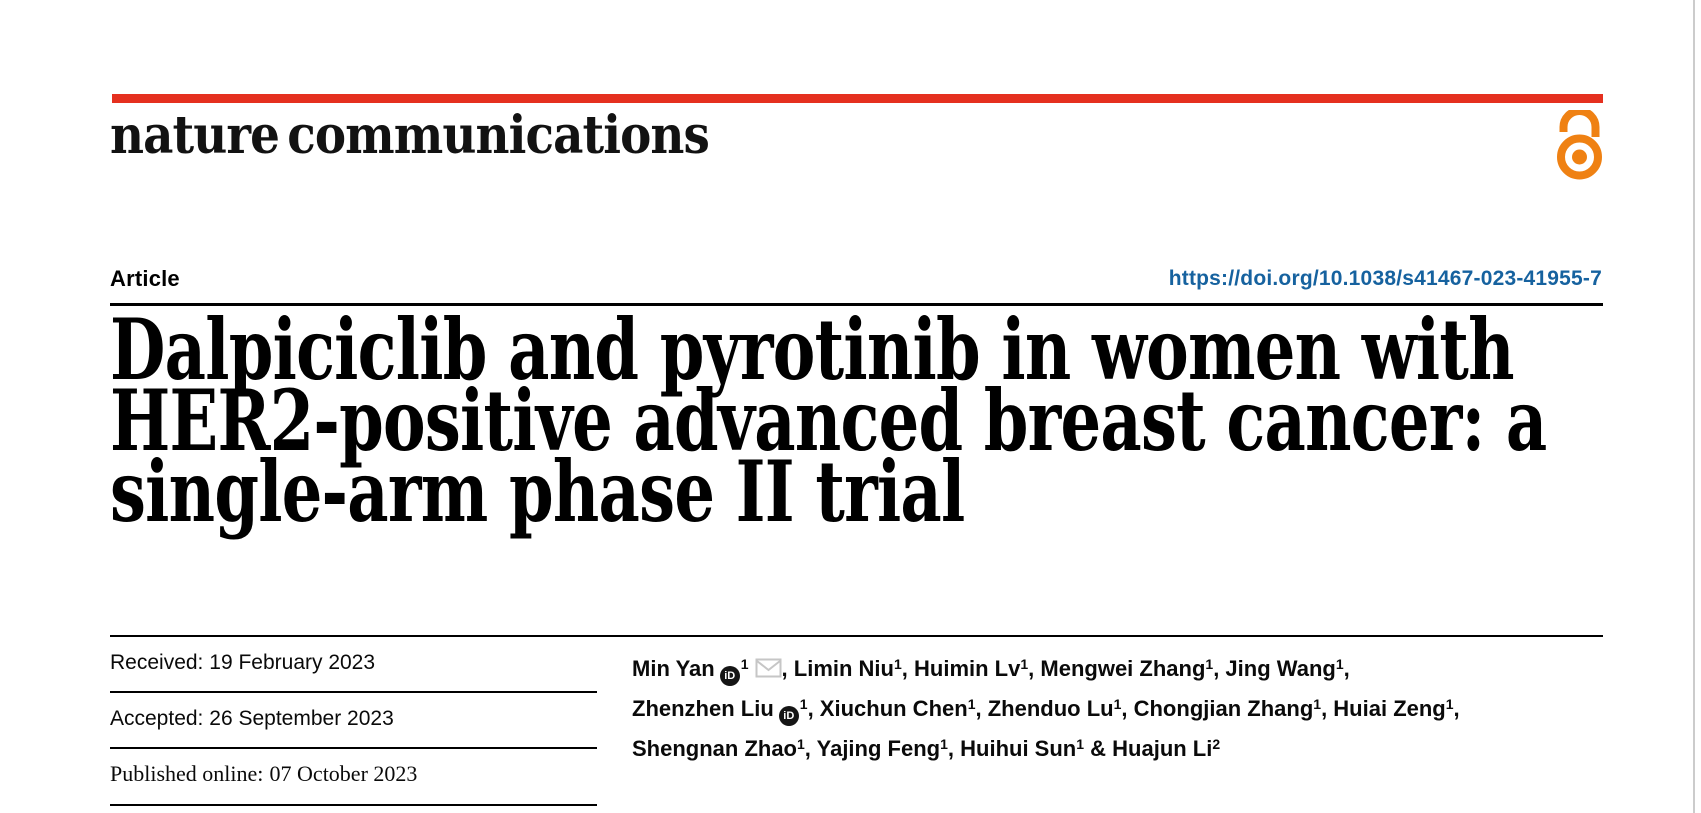 The width and height of the screenshot is (1701, 813). I want to click on author-name: Chongjian Zhang, so click(1223, 708).